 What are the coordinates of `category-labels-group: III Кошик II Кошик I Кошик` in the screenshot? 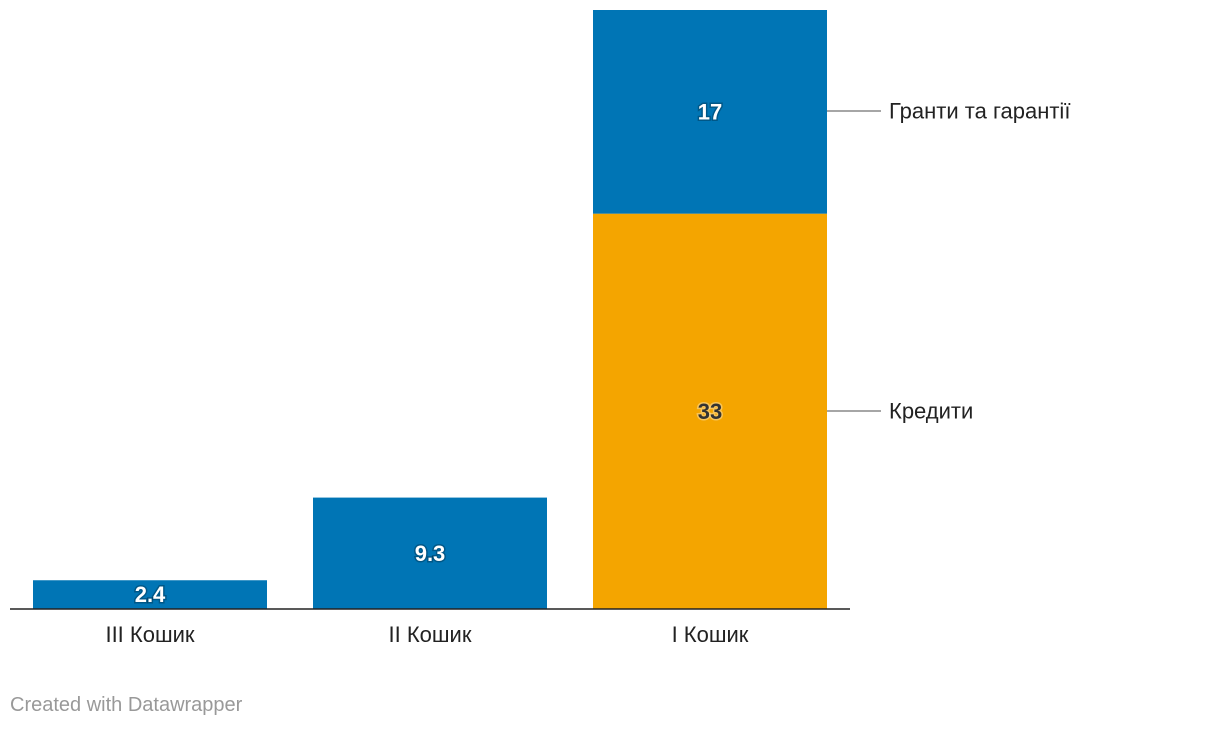 It's located at (426, 634).